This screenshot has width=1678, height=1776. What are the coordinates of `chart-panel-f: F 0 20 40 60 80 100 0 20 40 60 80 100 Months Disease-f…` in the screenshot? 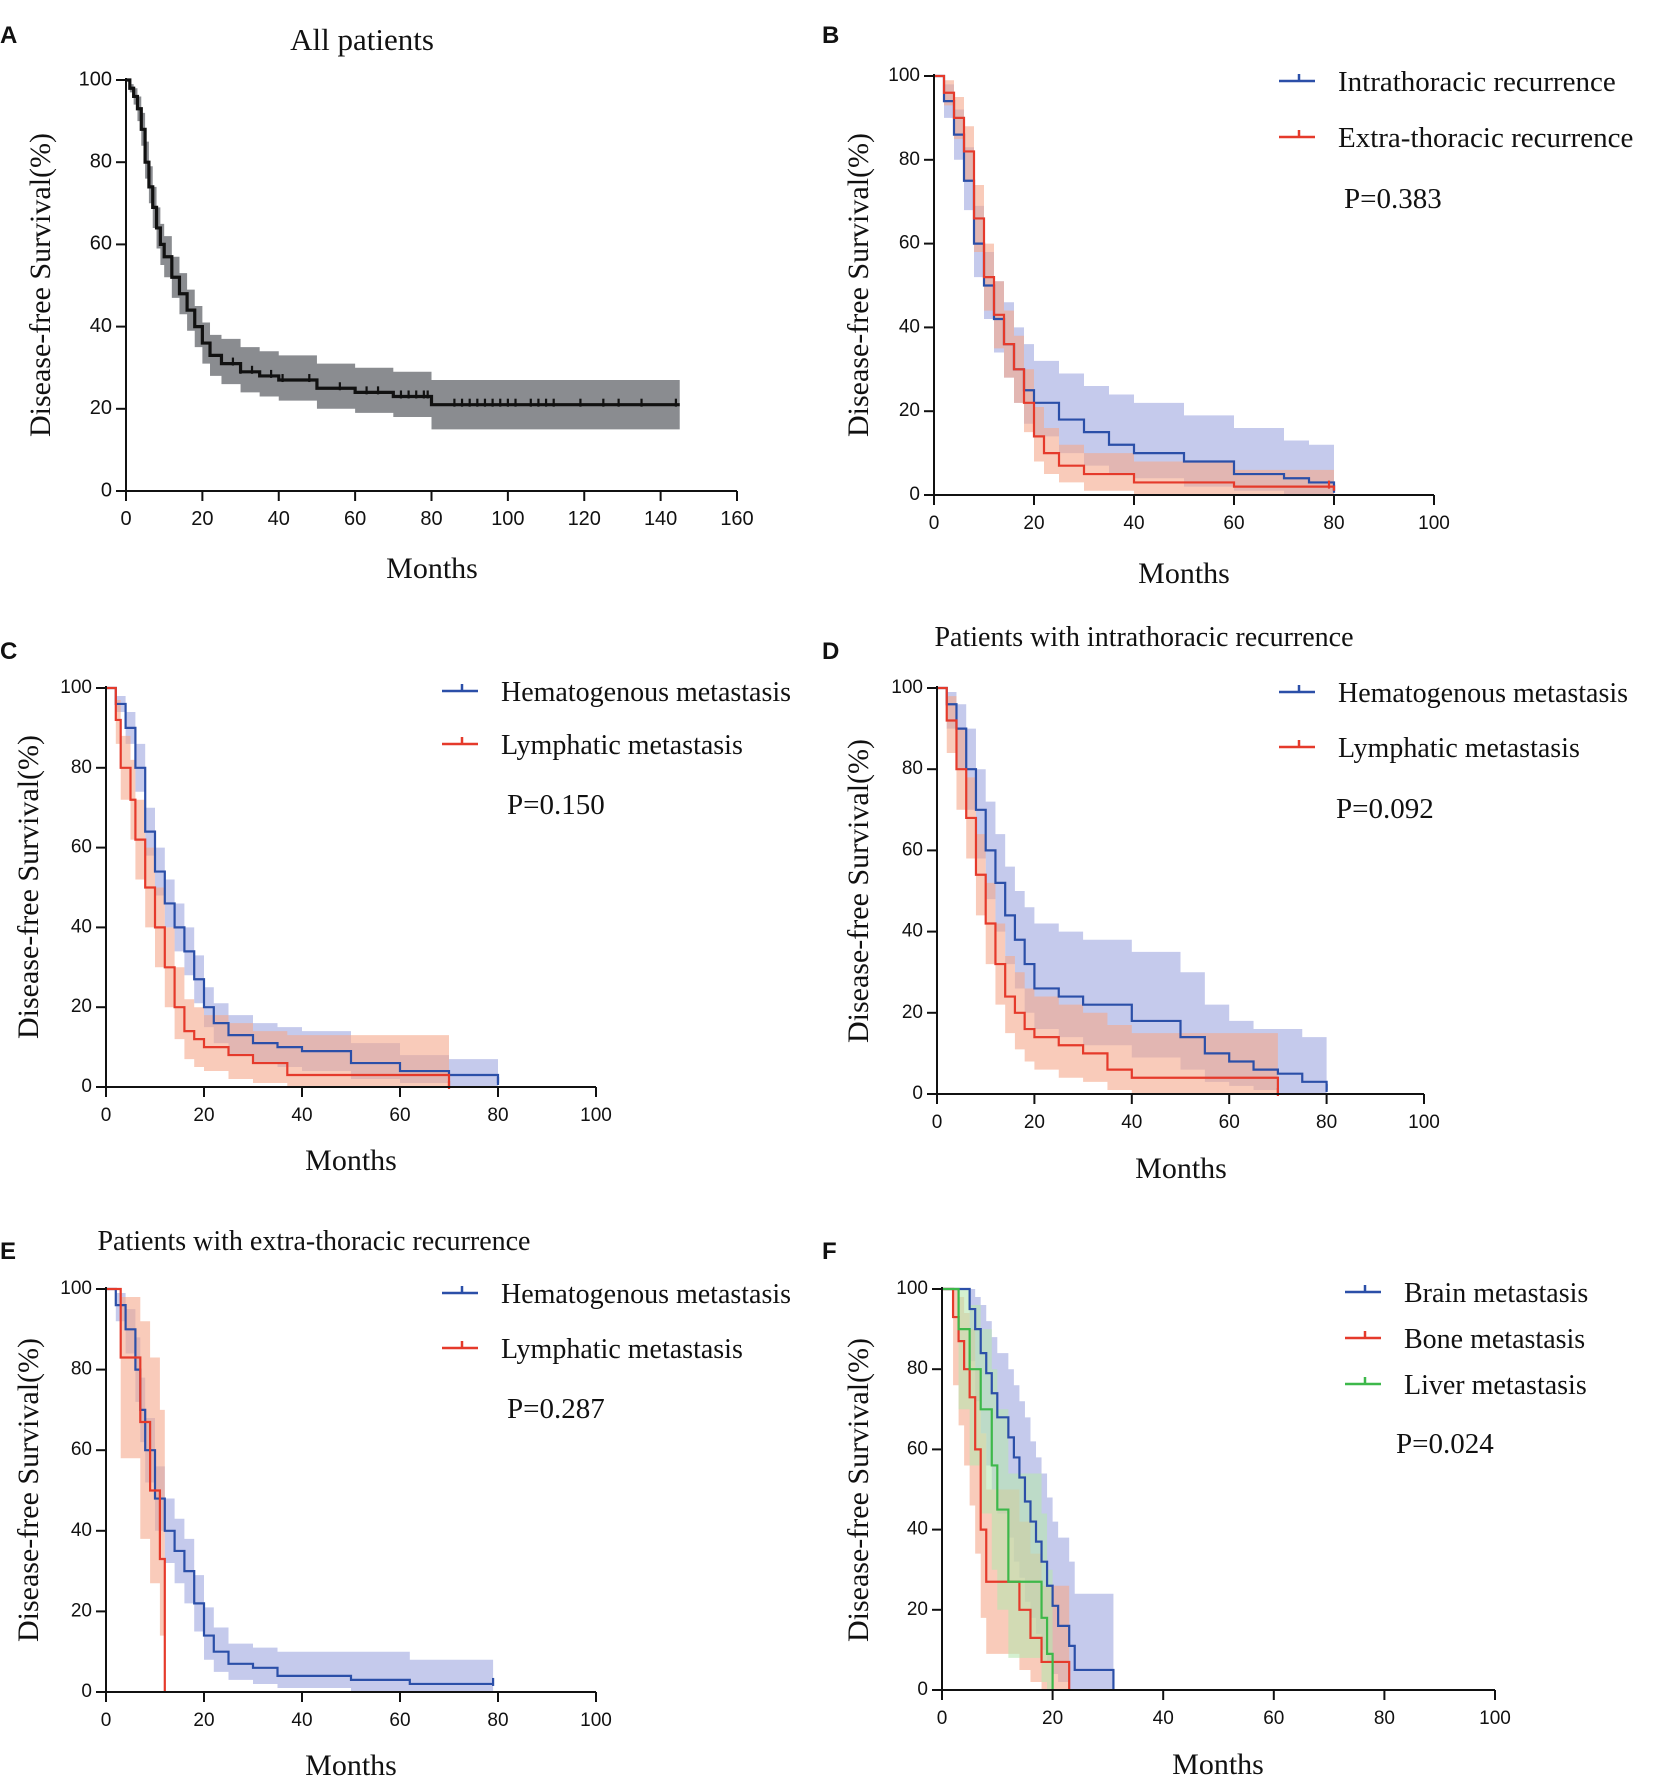 It's located at (1205, 1507).